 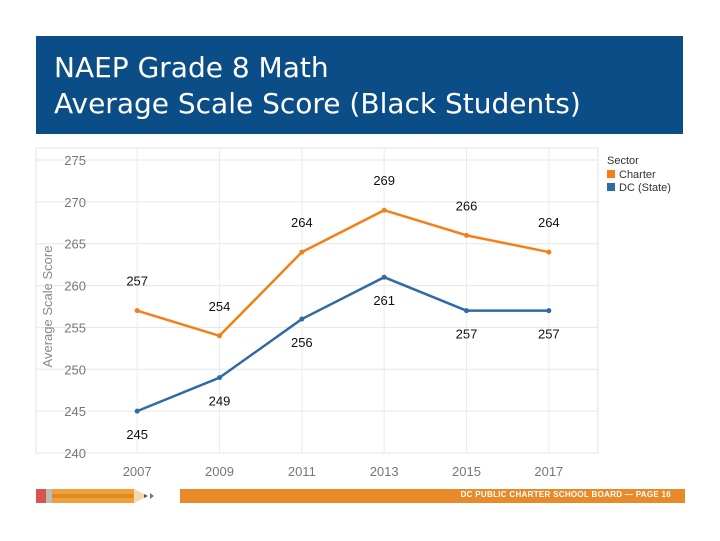 What do you see at coordinates (75, 202) in the screenshot?
I see `y-tick-label: 270` at bounding box center [75, 202].